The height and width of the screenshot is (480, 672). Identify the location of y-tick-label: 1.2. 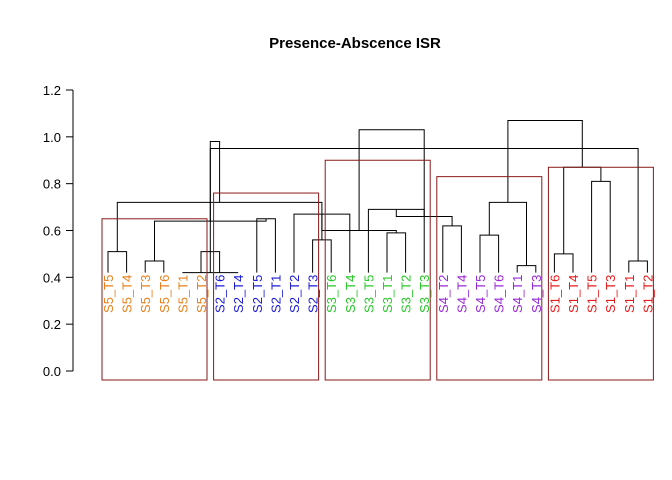
(52, 90).